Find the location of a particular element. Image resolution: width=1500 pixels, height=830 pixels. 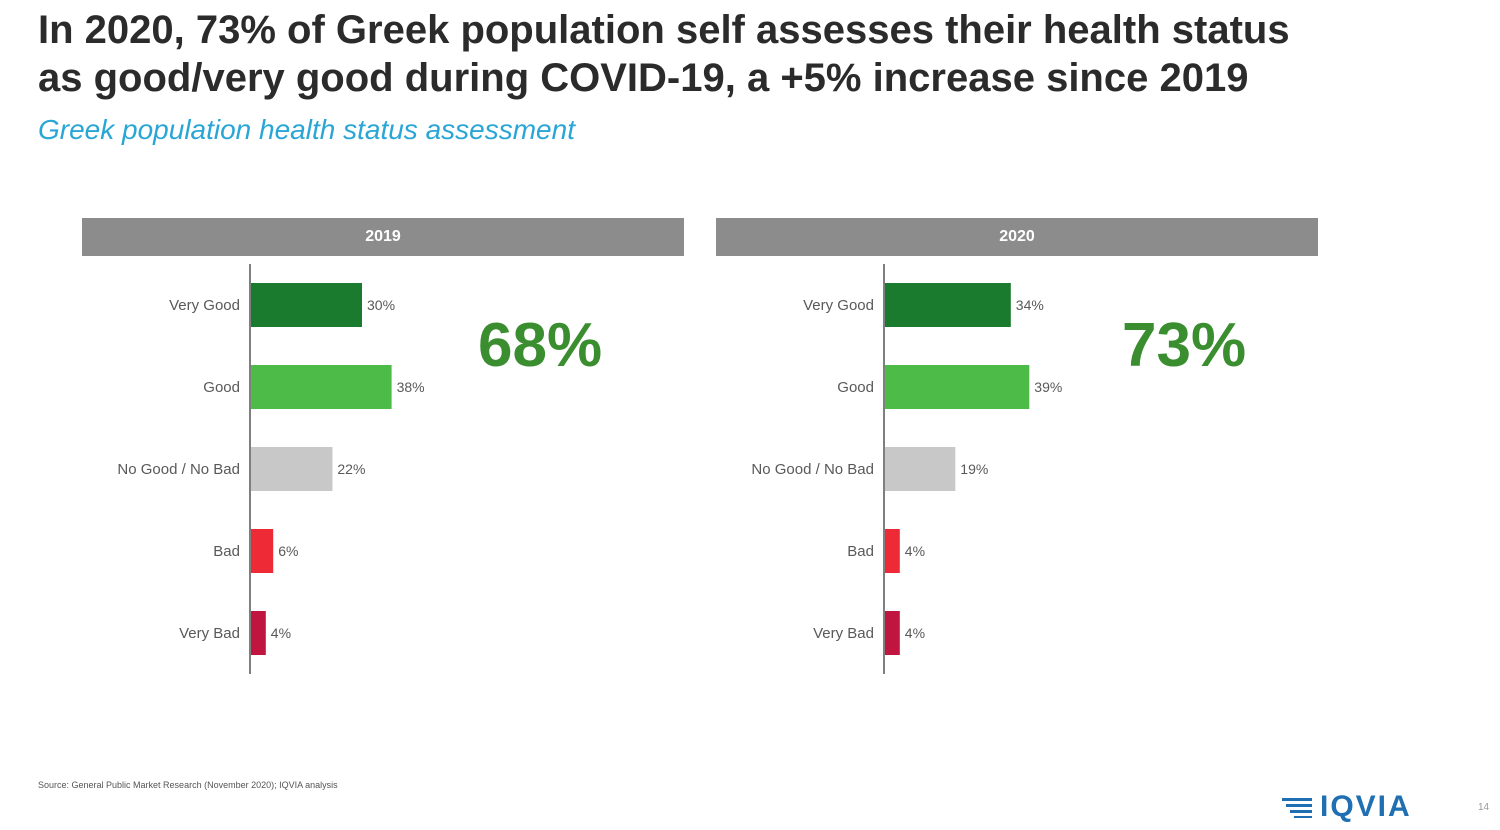

iqvia-logo: IQVIA is located at coordinates (1347, 807).